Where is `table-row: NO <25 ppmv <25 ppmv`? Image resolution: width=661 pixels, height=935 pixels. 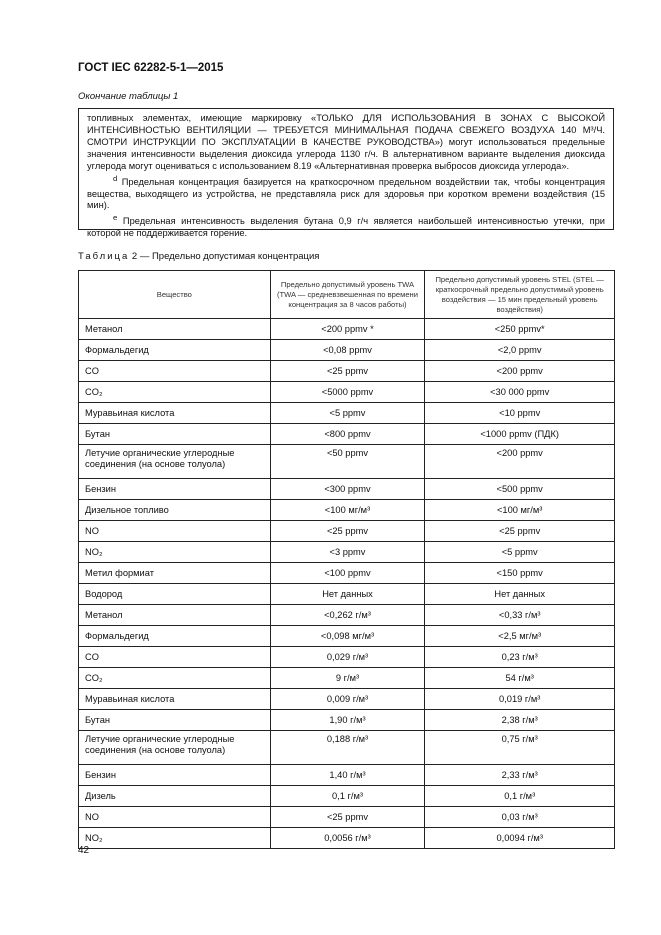
table-row: NO <25 ppmv <25 ppmv is located at coordinates (346, 531).